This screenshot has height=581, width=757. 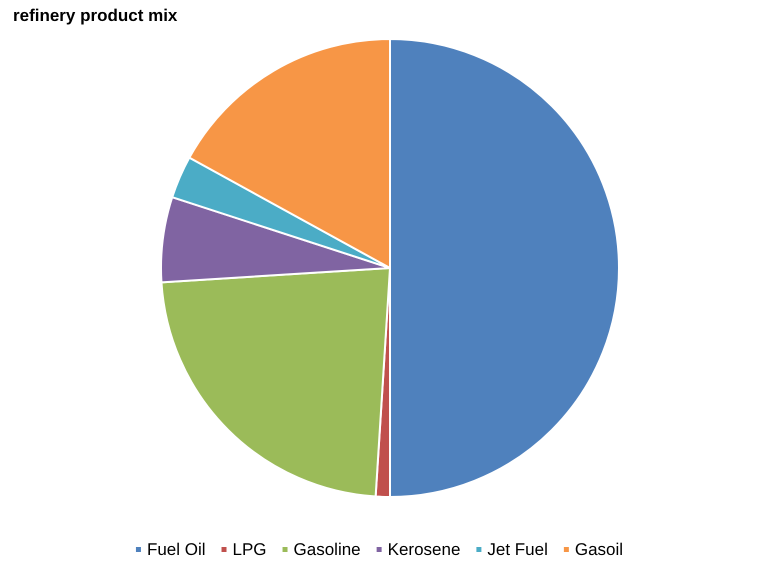 I want to click on chart-title: refinery product mix, so click(x=95, y=15).